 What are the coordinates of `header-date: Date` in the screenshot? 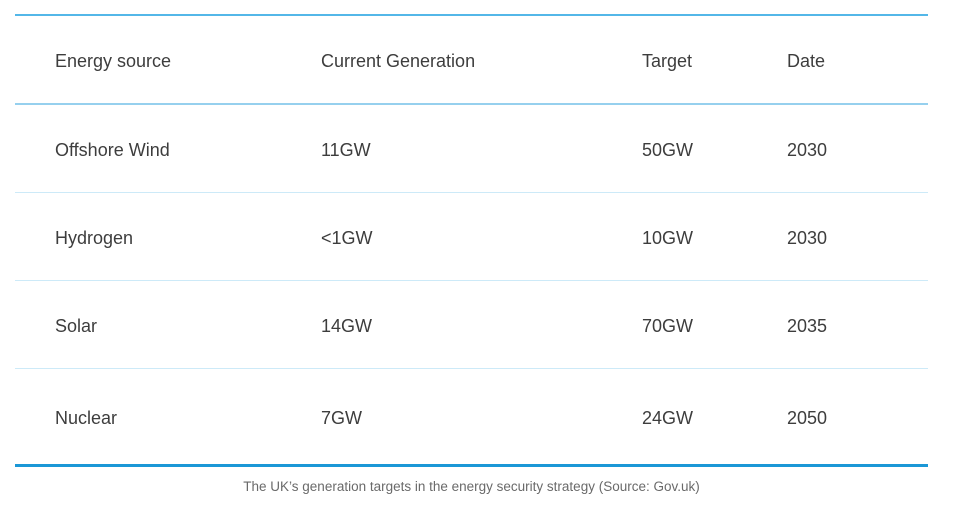 It's located at (806, 60).